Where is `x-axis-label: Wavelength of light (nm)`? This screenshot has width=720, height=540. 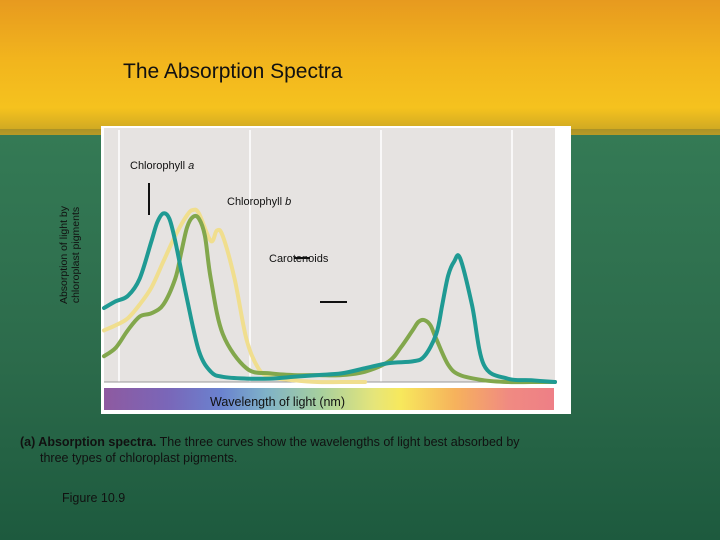
x-axis-label: Wavelength of light (nm) is located at coordinates (278, 402).